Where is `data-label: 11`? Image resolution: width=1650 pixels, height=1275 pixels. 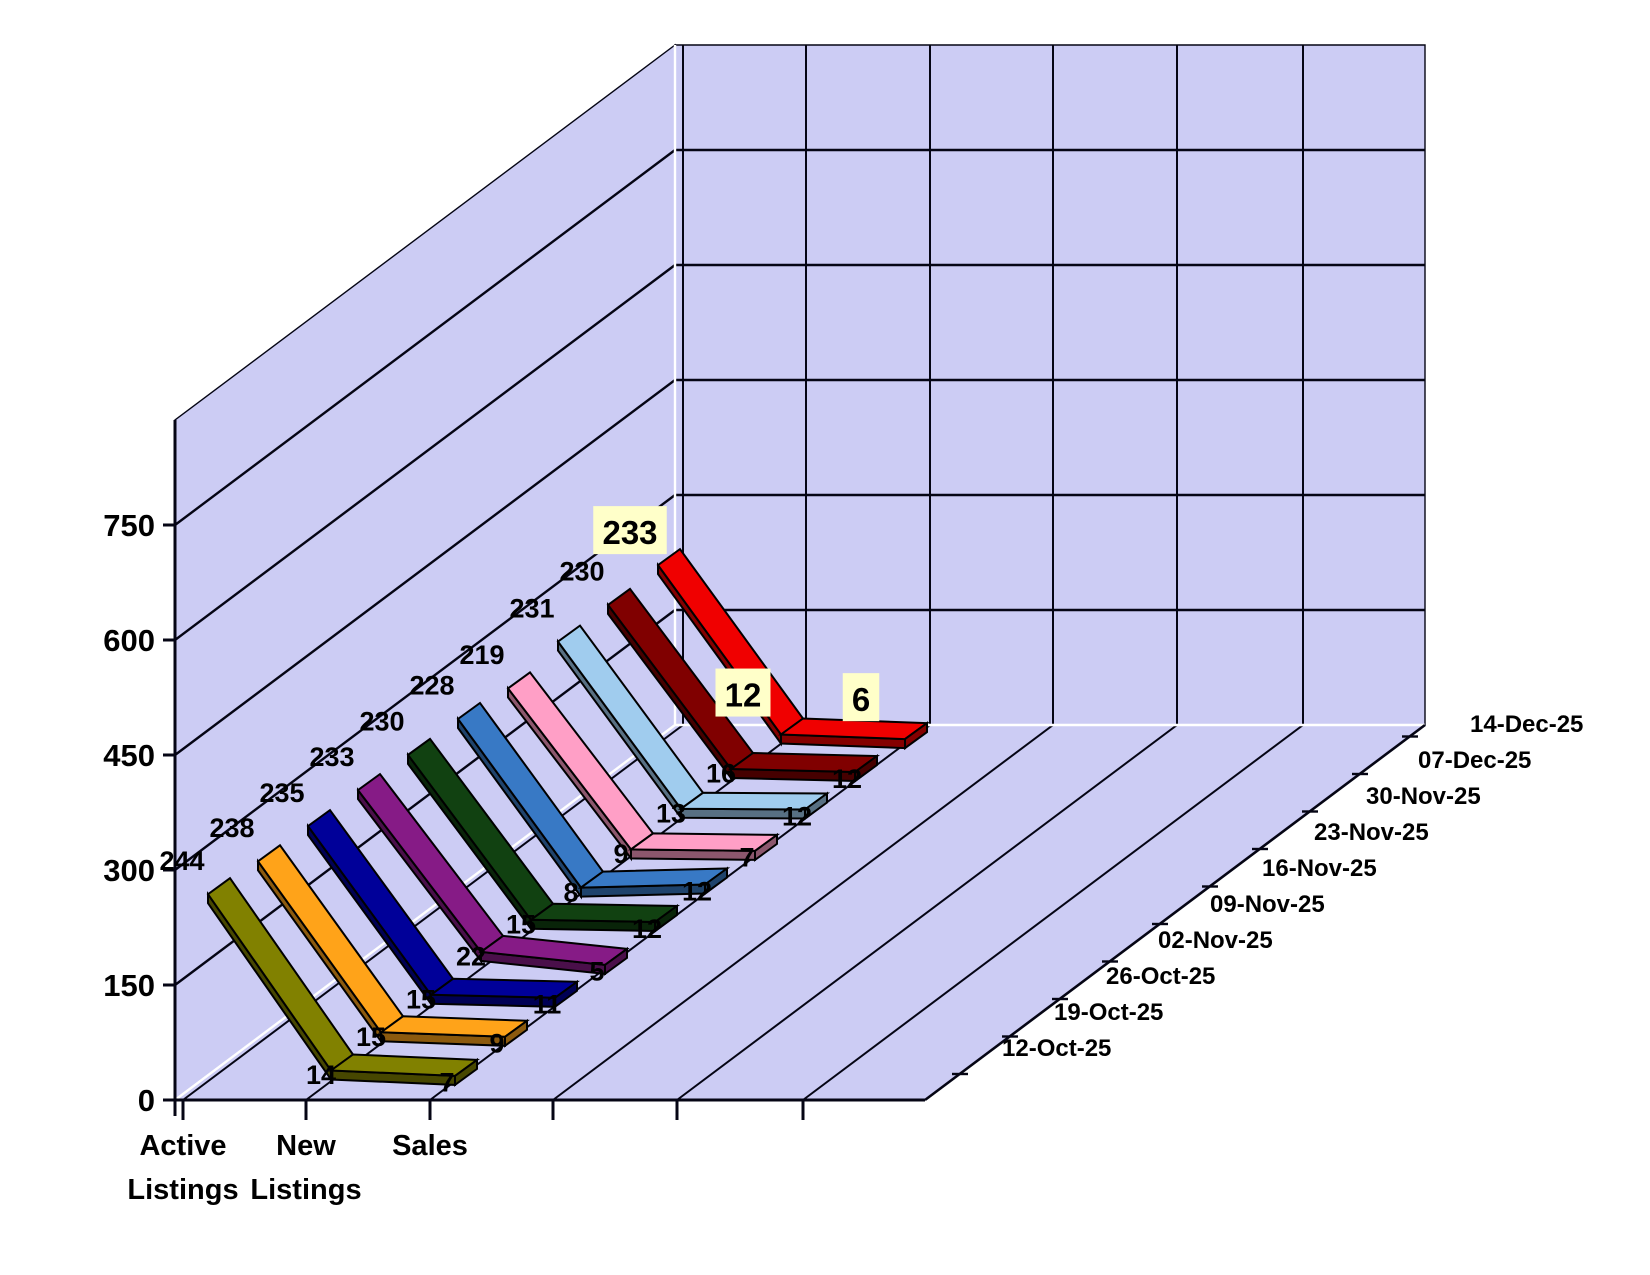 data-label: 11 is located at coordinates (547, 1005).